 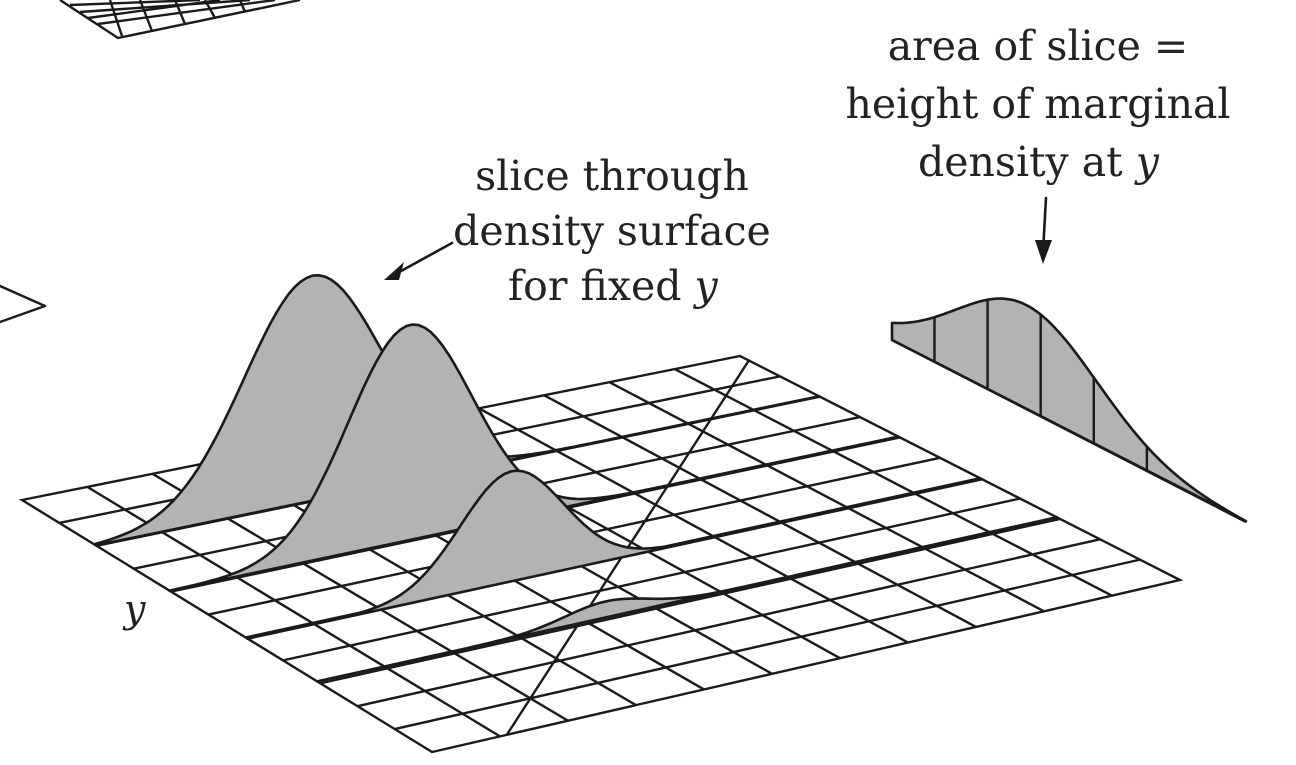 What do you see at coordinates (1043, 230) in the screenshot?
I see `marginal-arrow` at bounding box center [1043, 230].